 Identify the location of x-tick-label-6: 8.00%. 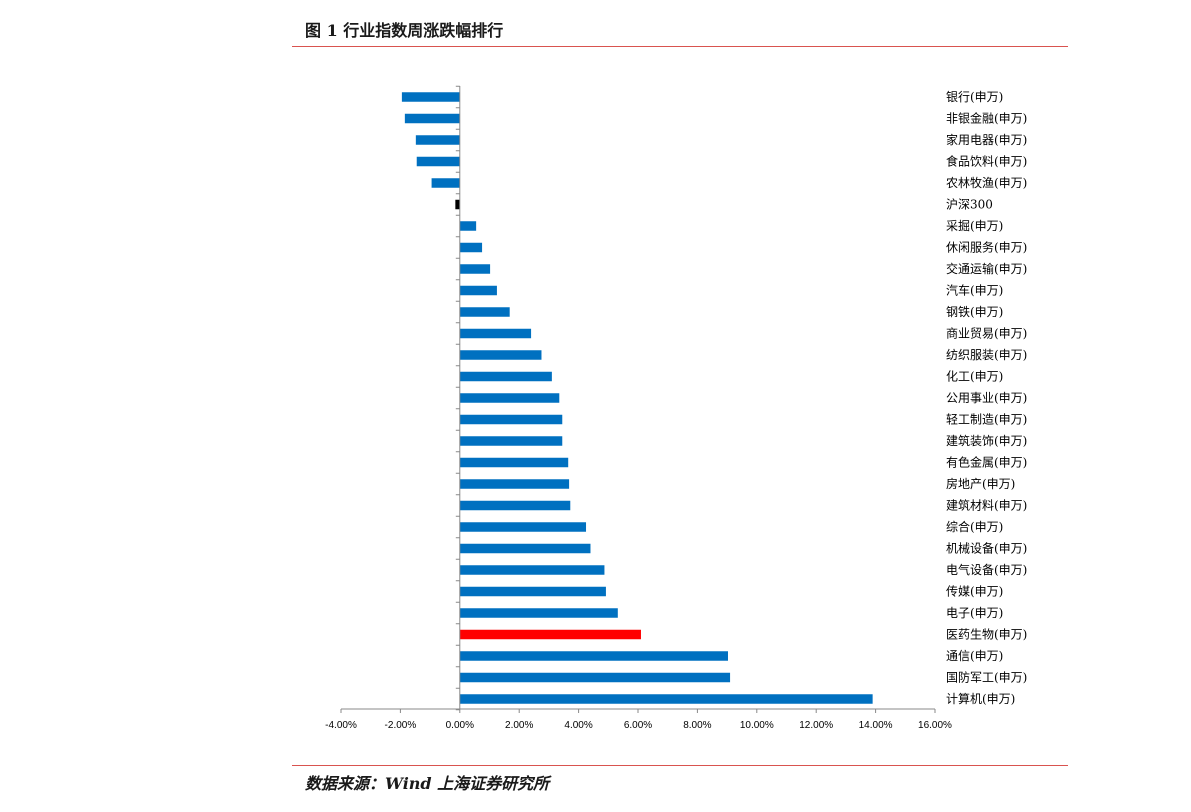
(697, 725).